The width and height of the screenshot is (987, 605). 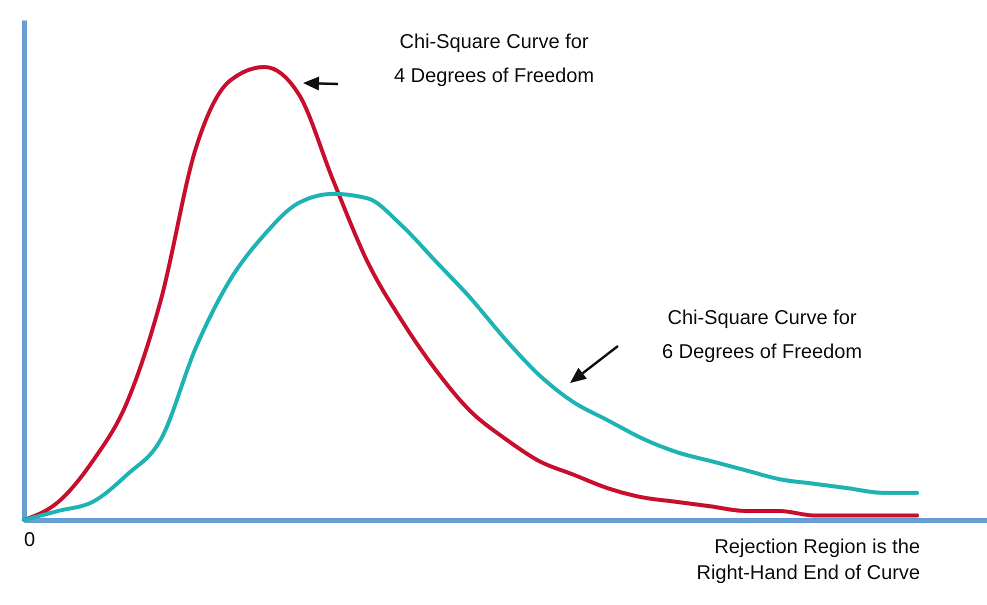 What do you see at coordinates (808, 560) in the screenshot?
I see `x-axis-title: Rejection Region is the Right-Hand End of Curve` at bounding box center [808, 560].